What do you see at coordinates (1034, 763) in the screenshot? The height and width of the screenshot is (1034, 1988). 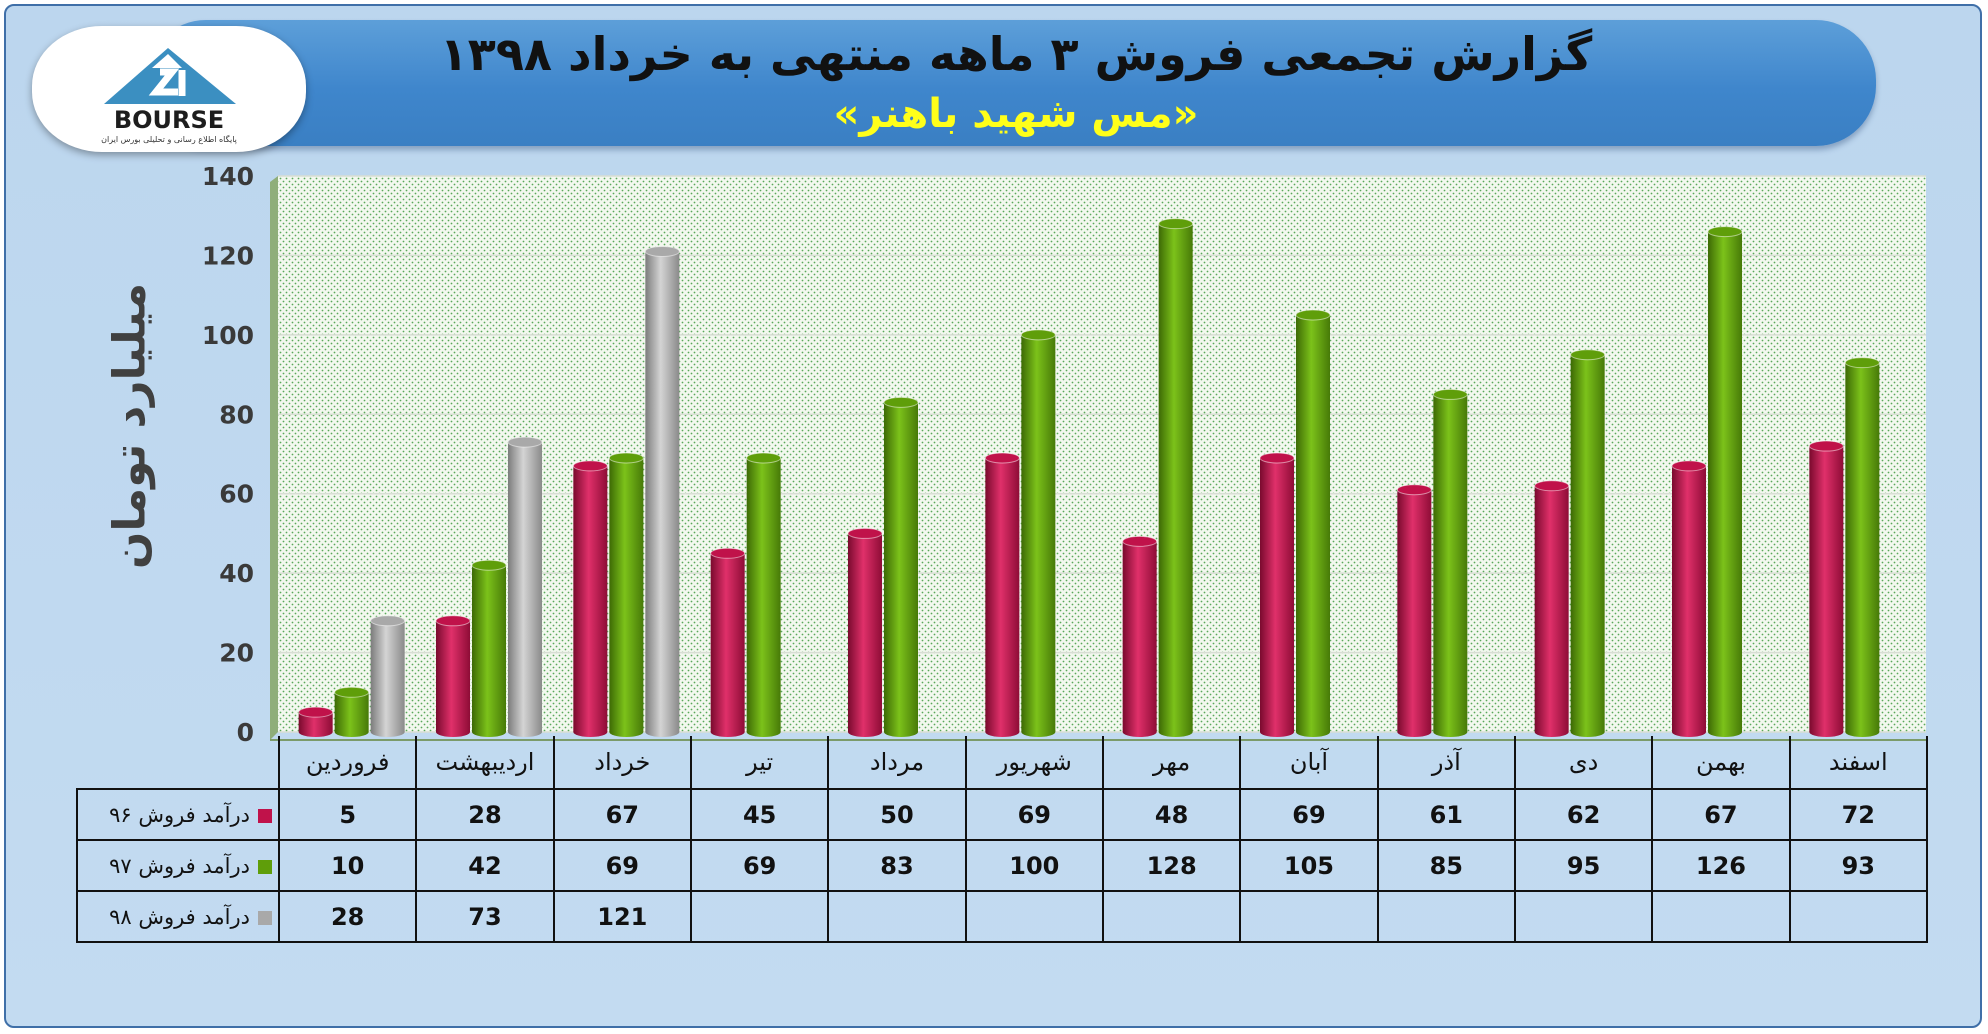 I see `category-label: شهریور` at bounding box center [1034, 763].